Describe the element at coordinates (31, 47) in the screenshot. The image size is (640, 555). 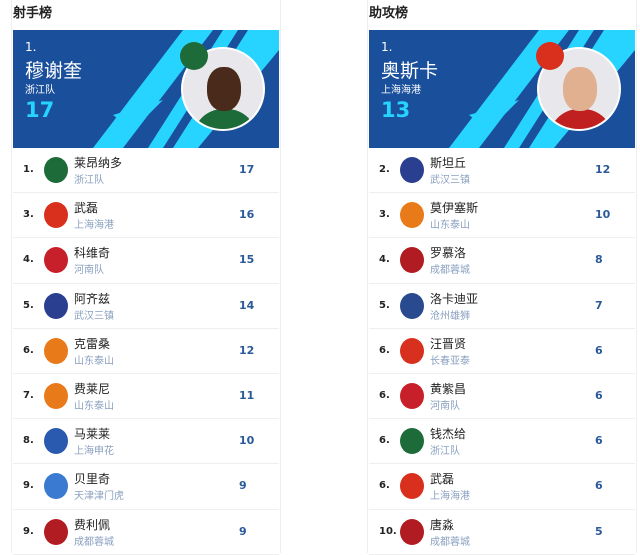
I see `leader-rank: 1.` at that location.